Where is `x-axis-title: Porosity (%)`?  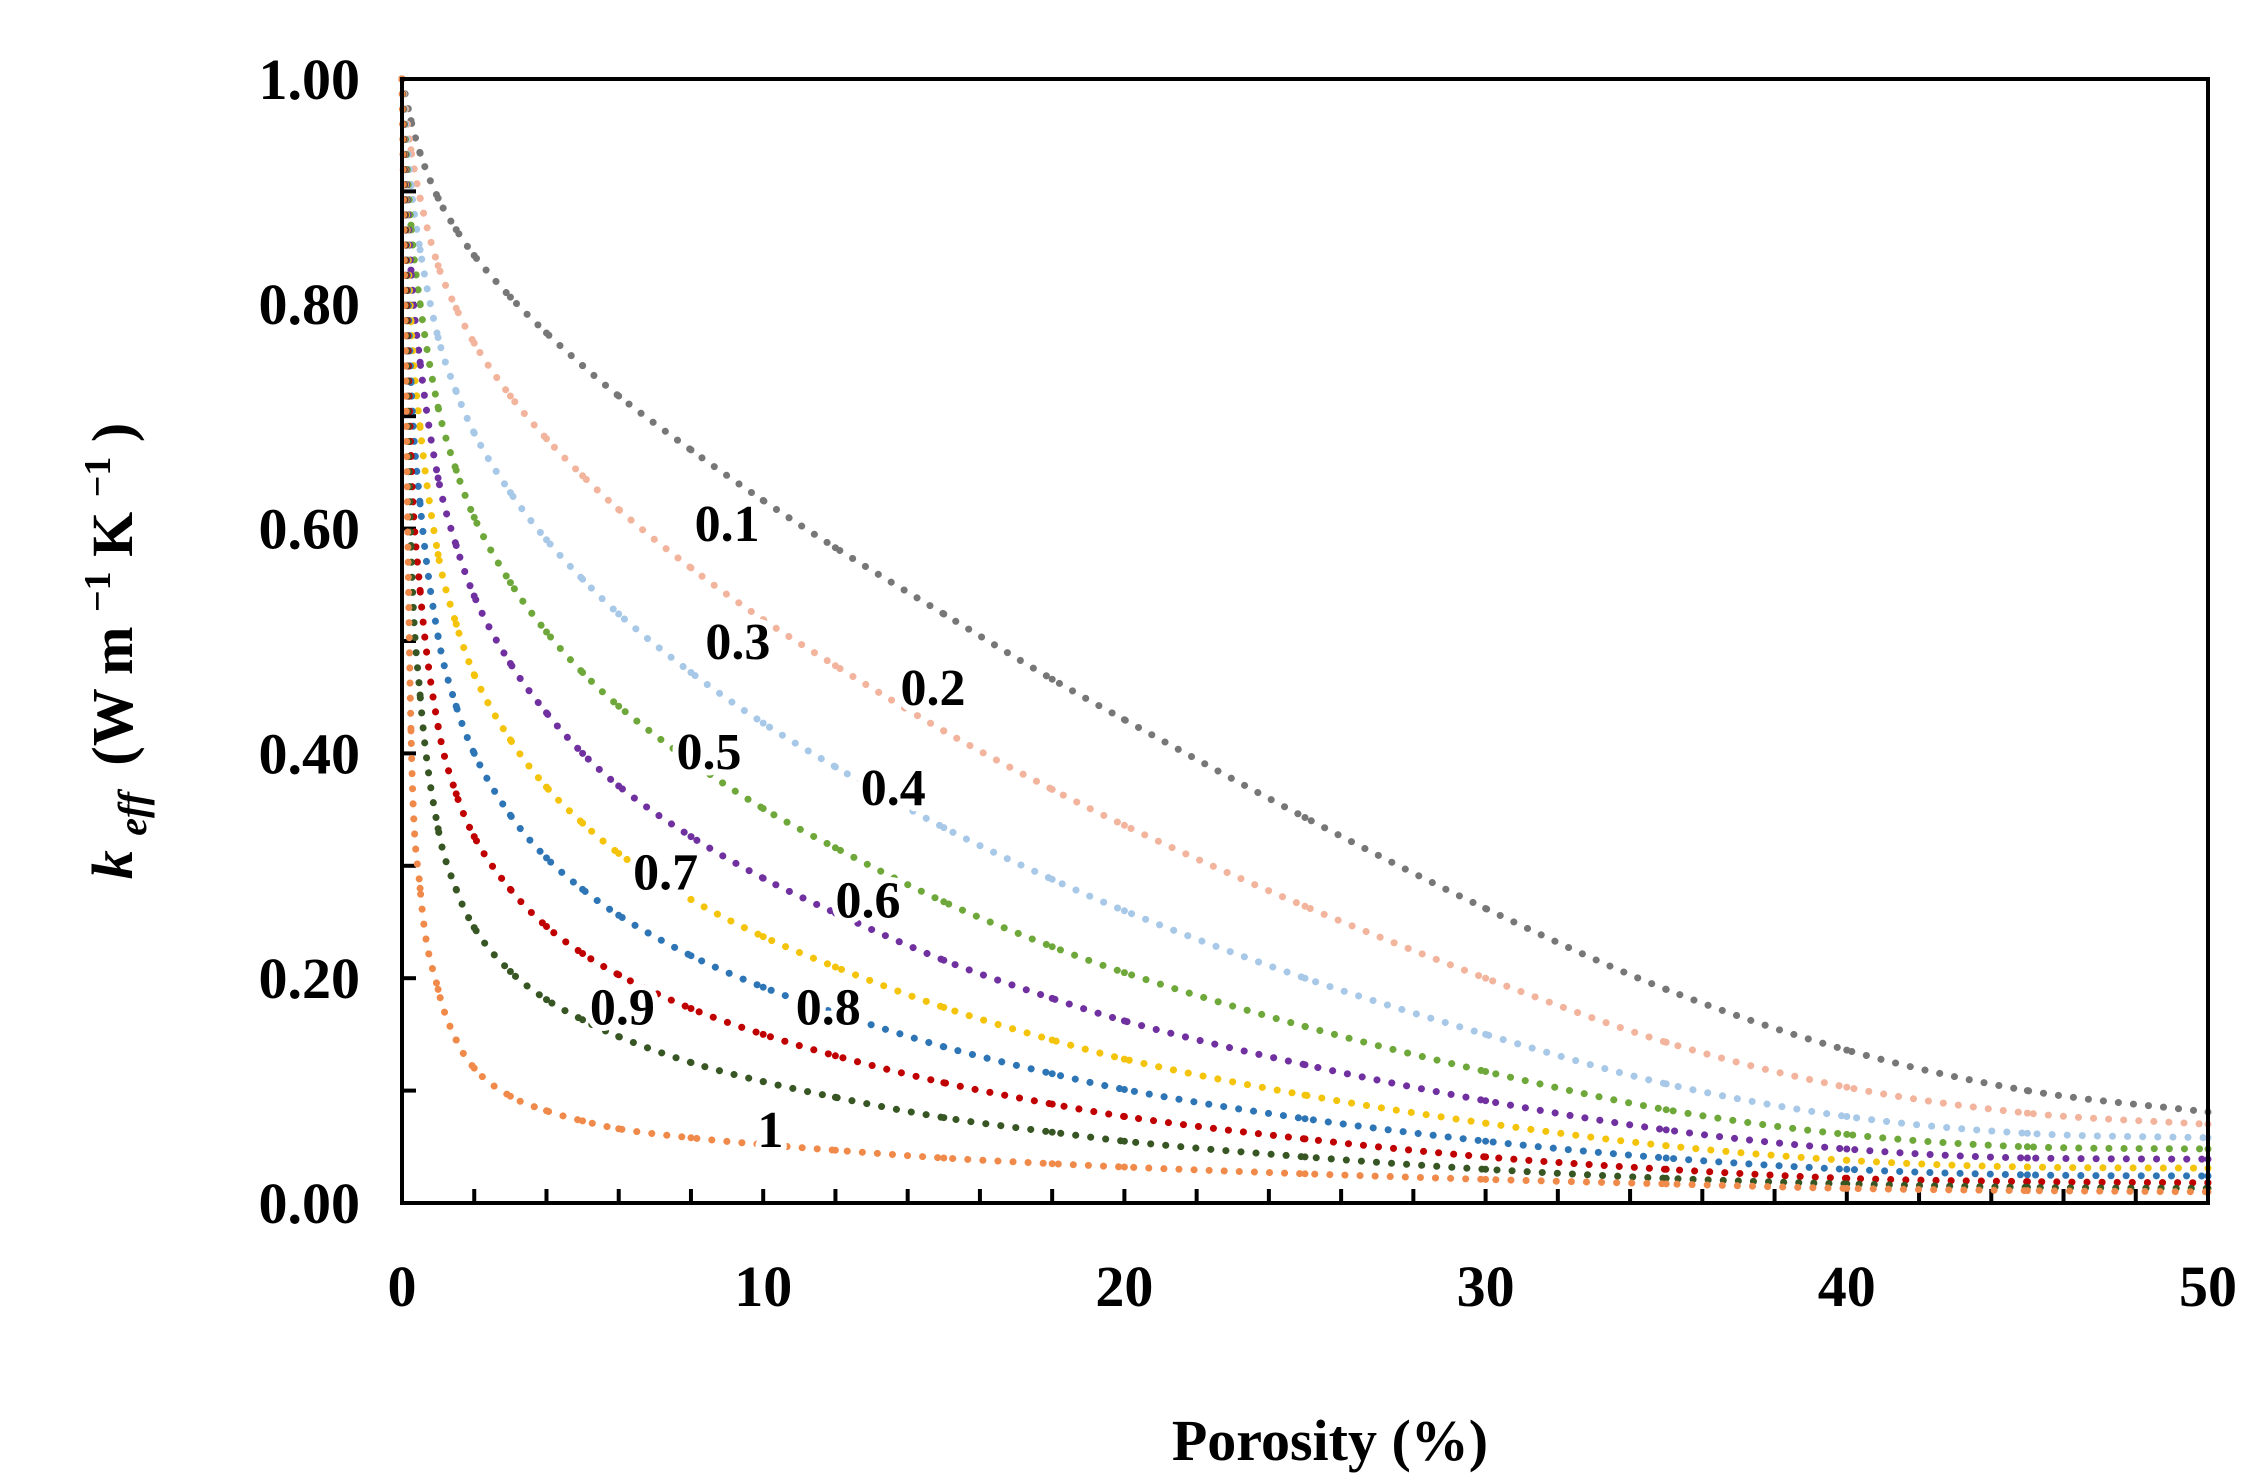 x-axis-title: Porosity (%) is located at coordinates (1330, 1440).